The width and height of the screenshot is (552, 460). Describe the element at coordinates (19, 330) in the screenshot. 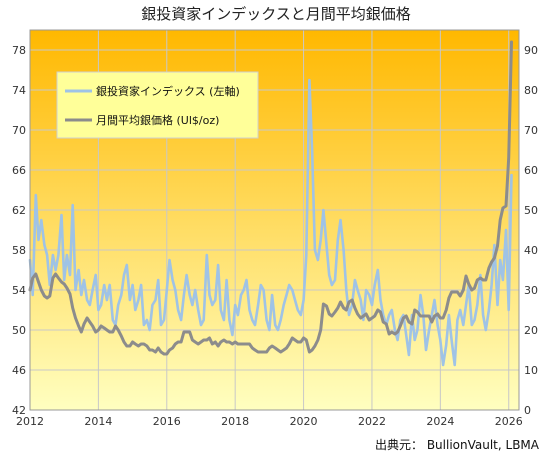

I see `y-left-tick-label: 50` at that location.